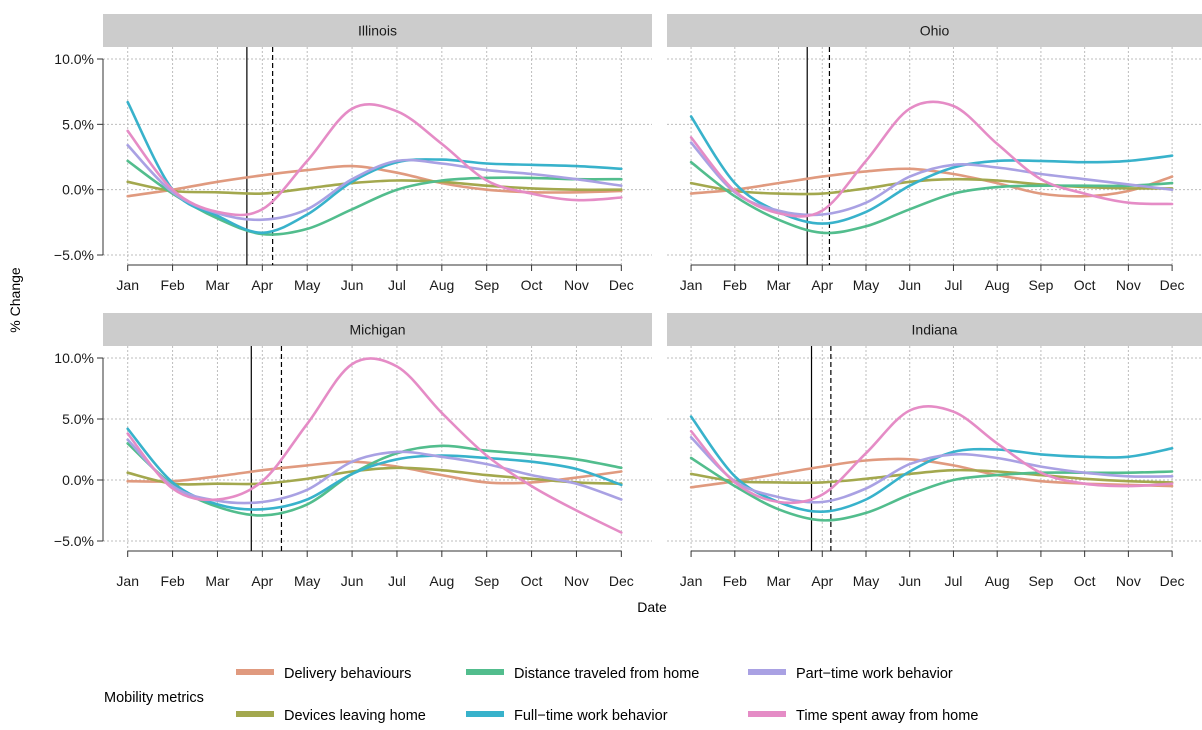  I want to click on panel-title: Indiana, so click(935, 330).